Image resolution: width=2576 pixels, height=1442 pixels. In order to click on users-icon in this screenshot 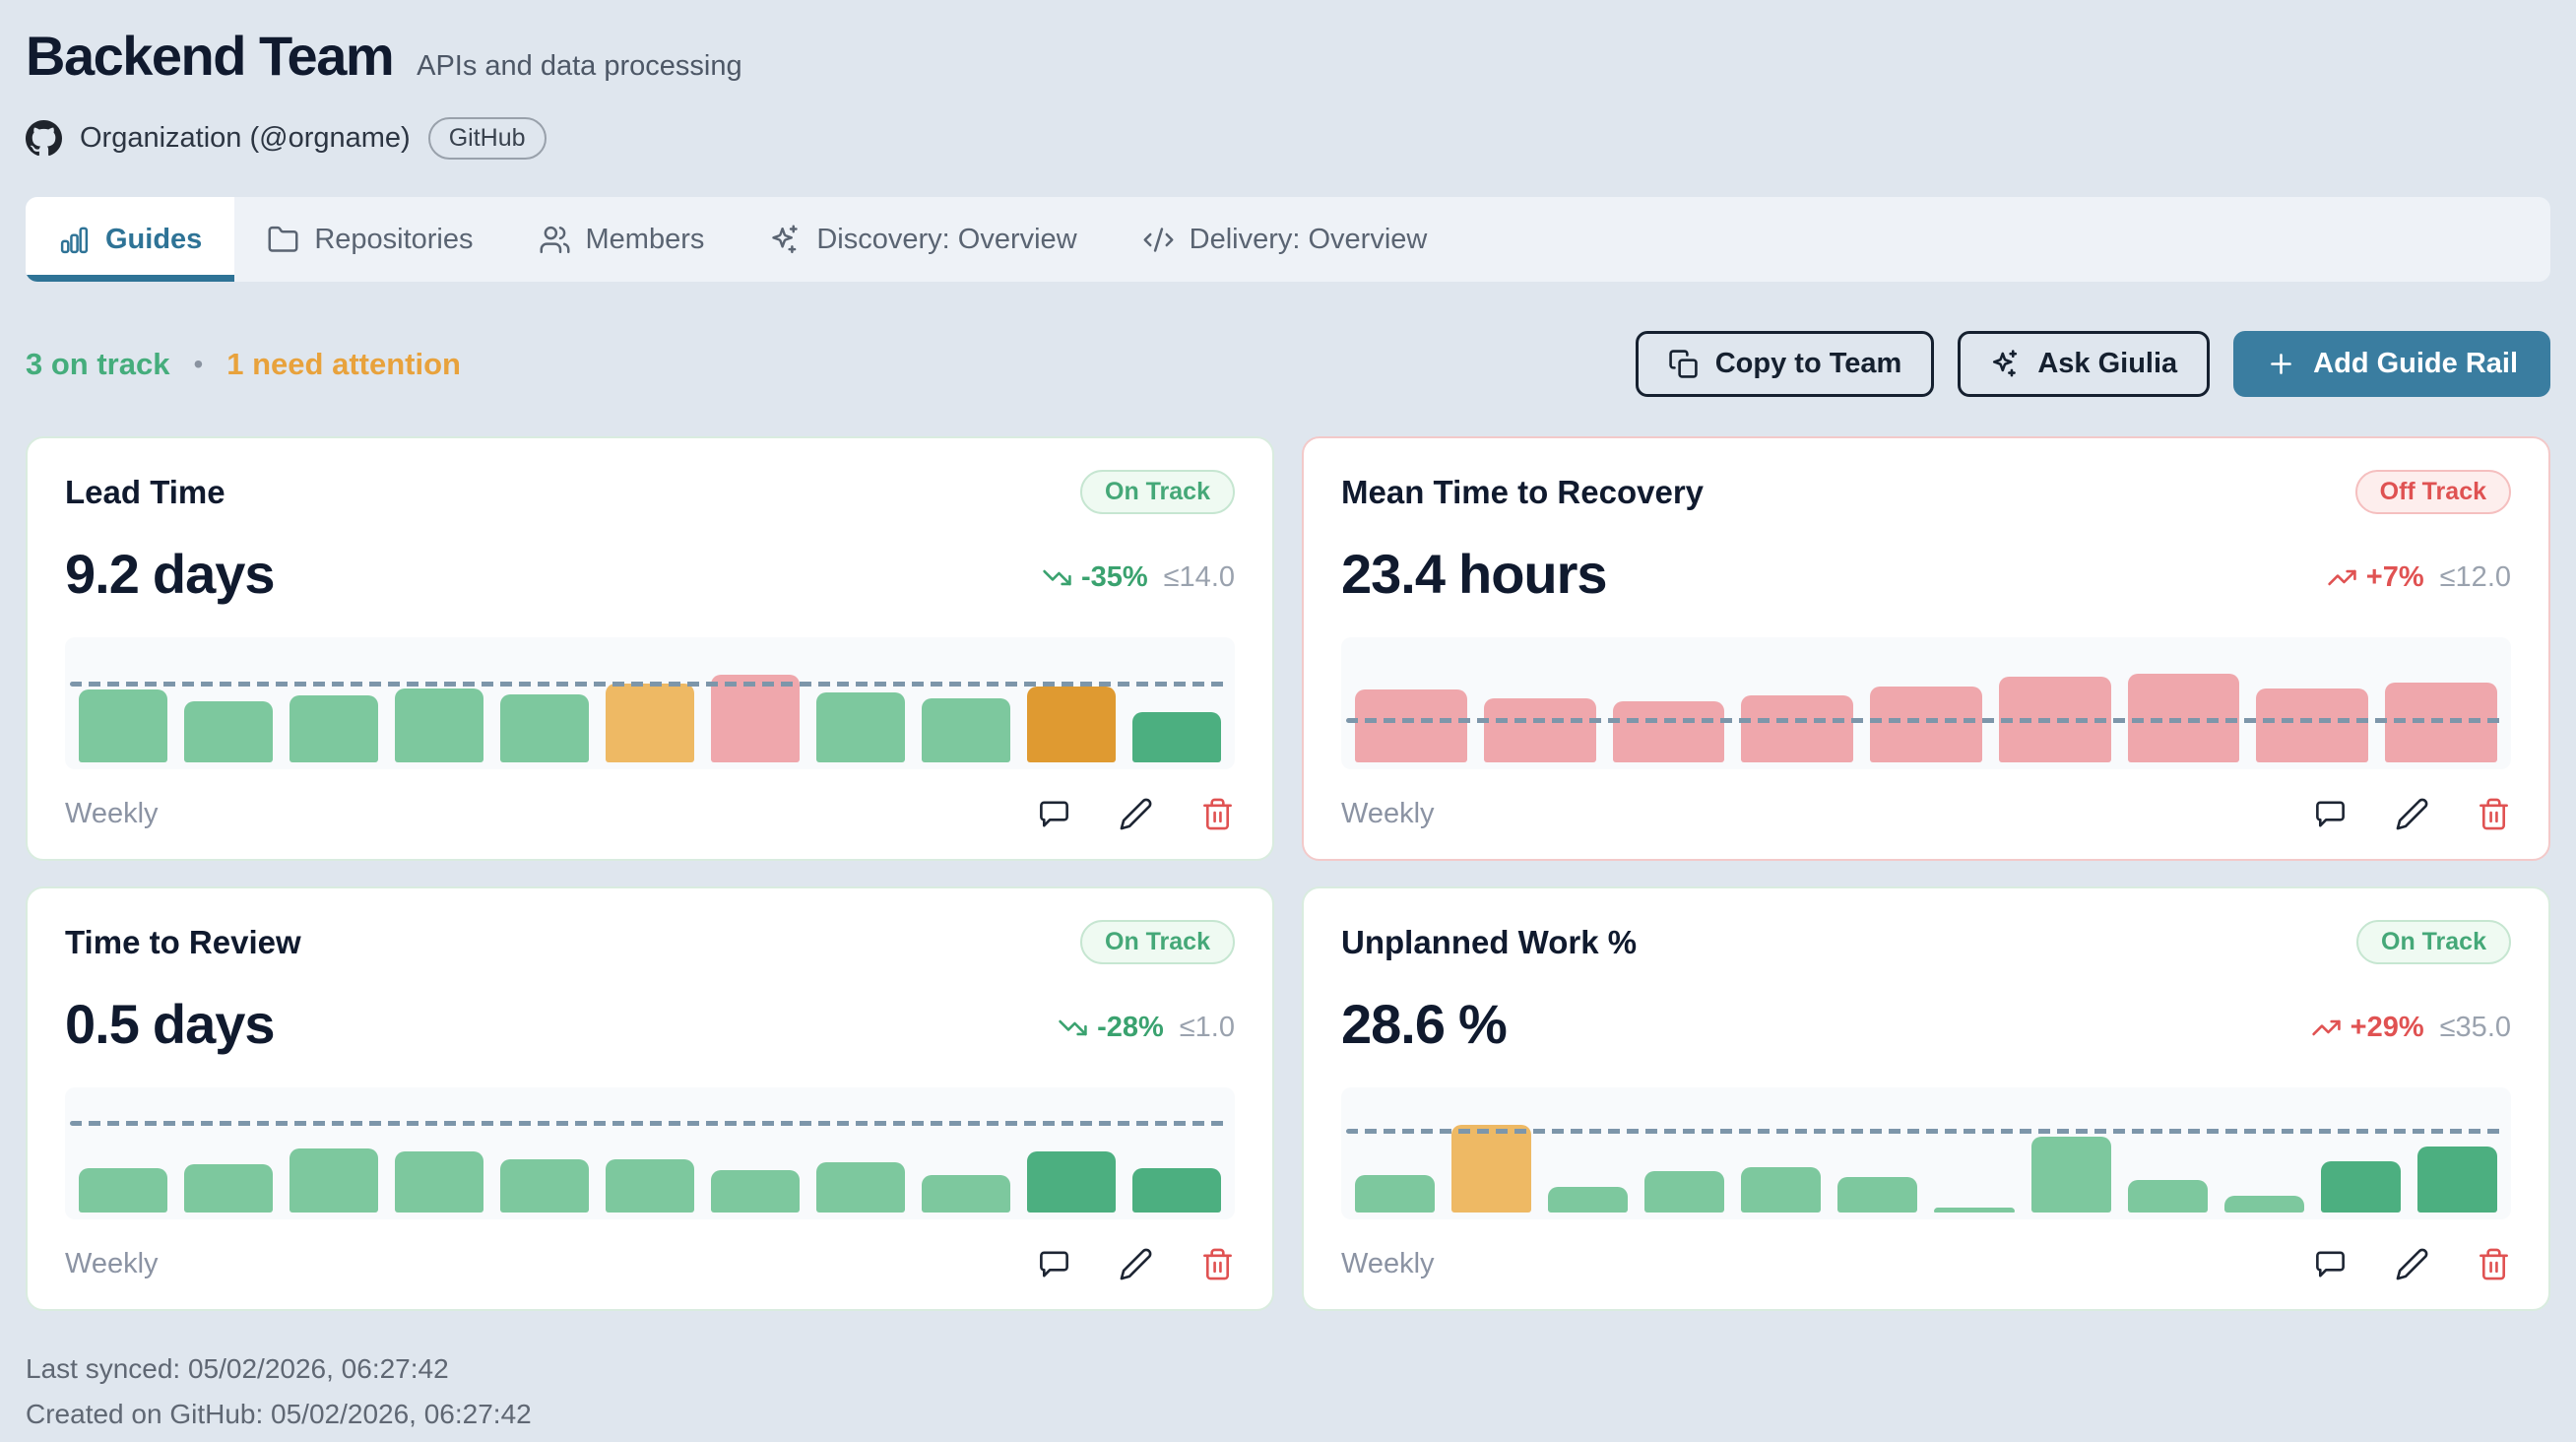, I will do `click(554, 239)`.